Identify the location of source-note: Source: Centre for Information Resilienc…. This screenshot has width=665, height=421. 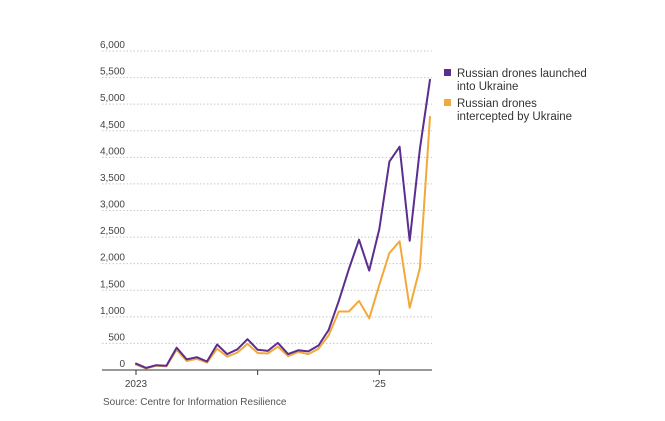
(195, 402).